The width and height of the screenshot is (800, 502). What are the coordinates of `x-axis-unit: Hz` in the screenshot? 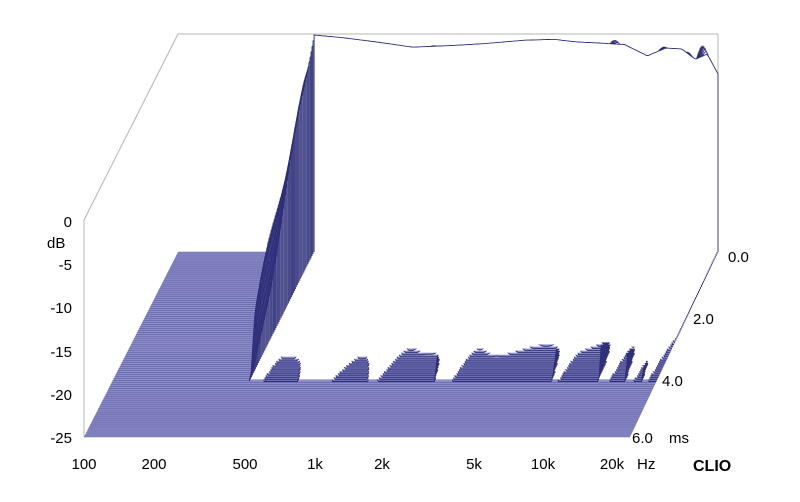 It's located at (646, 464).